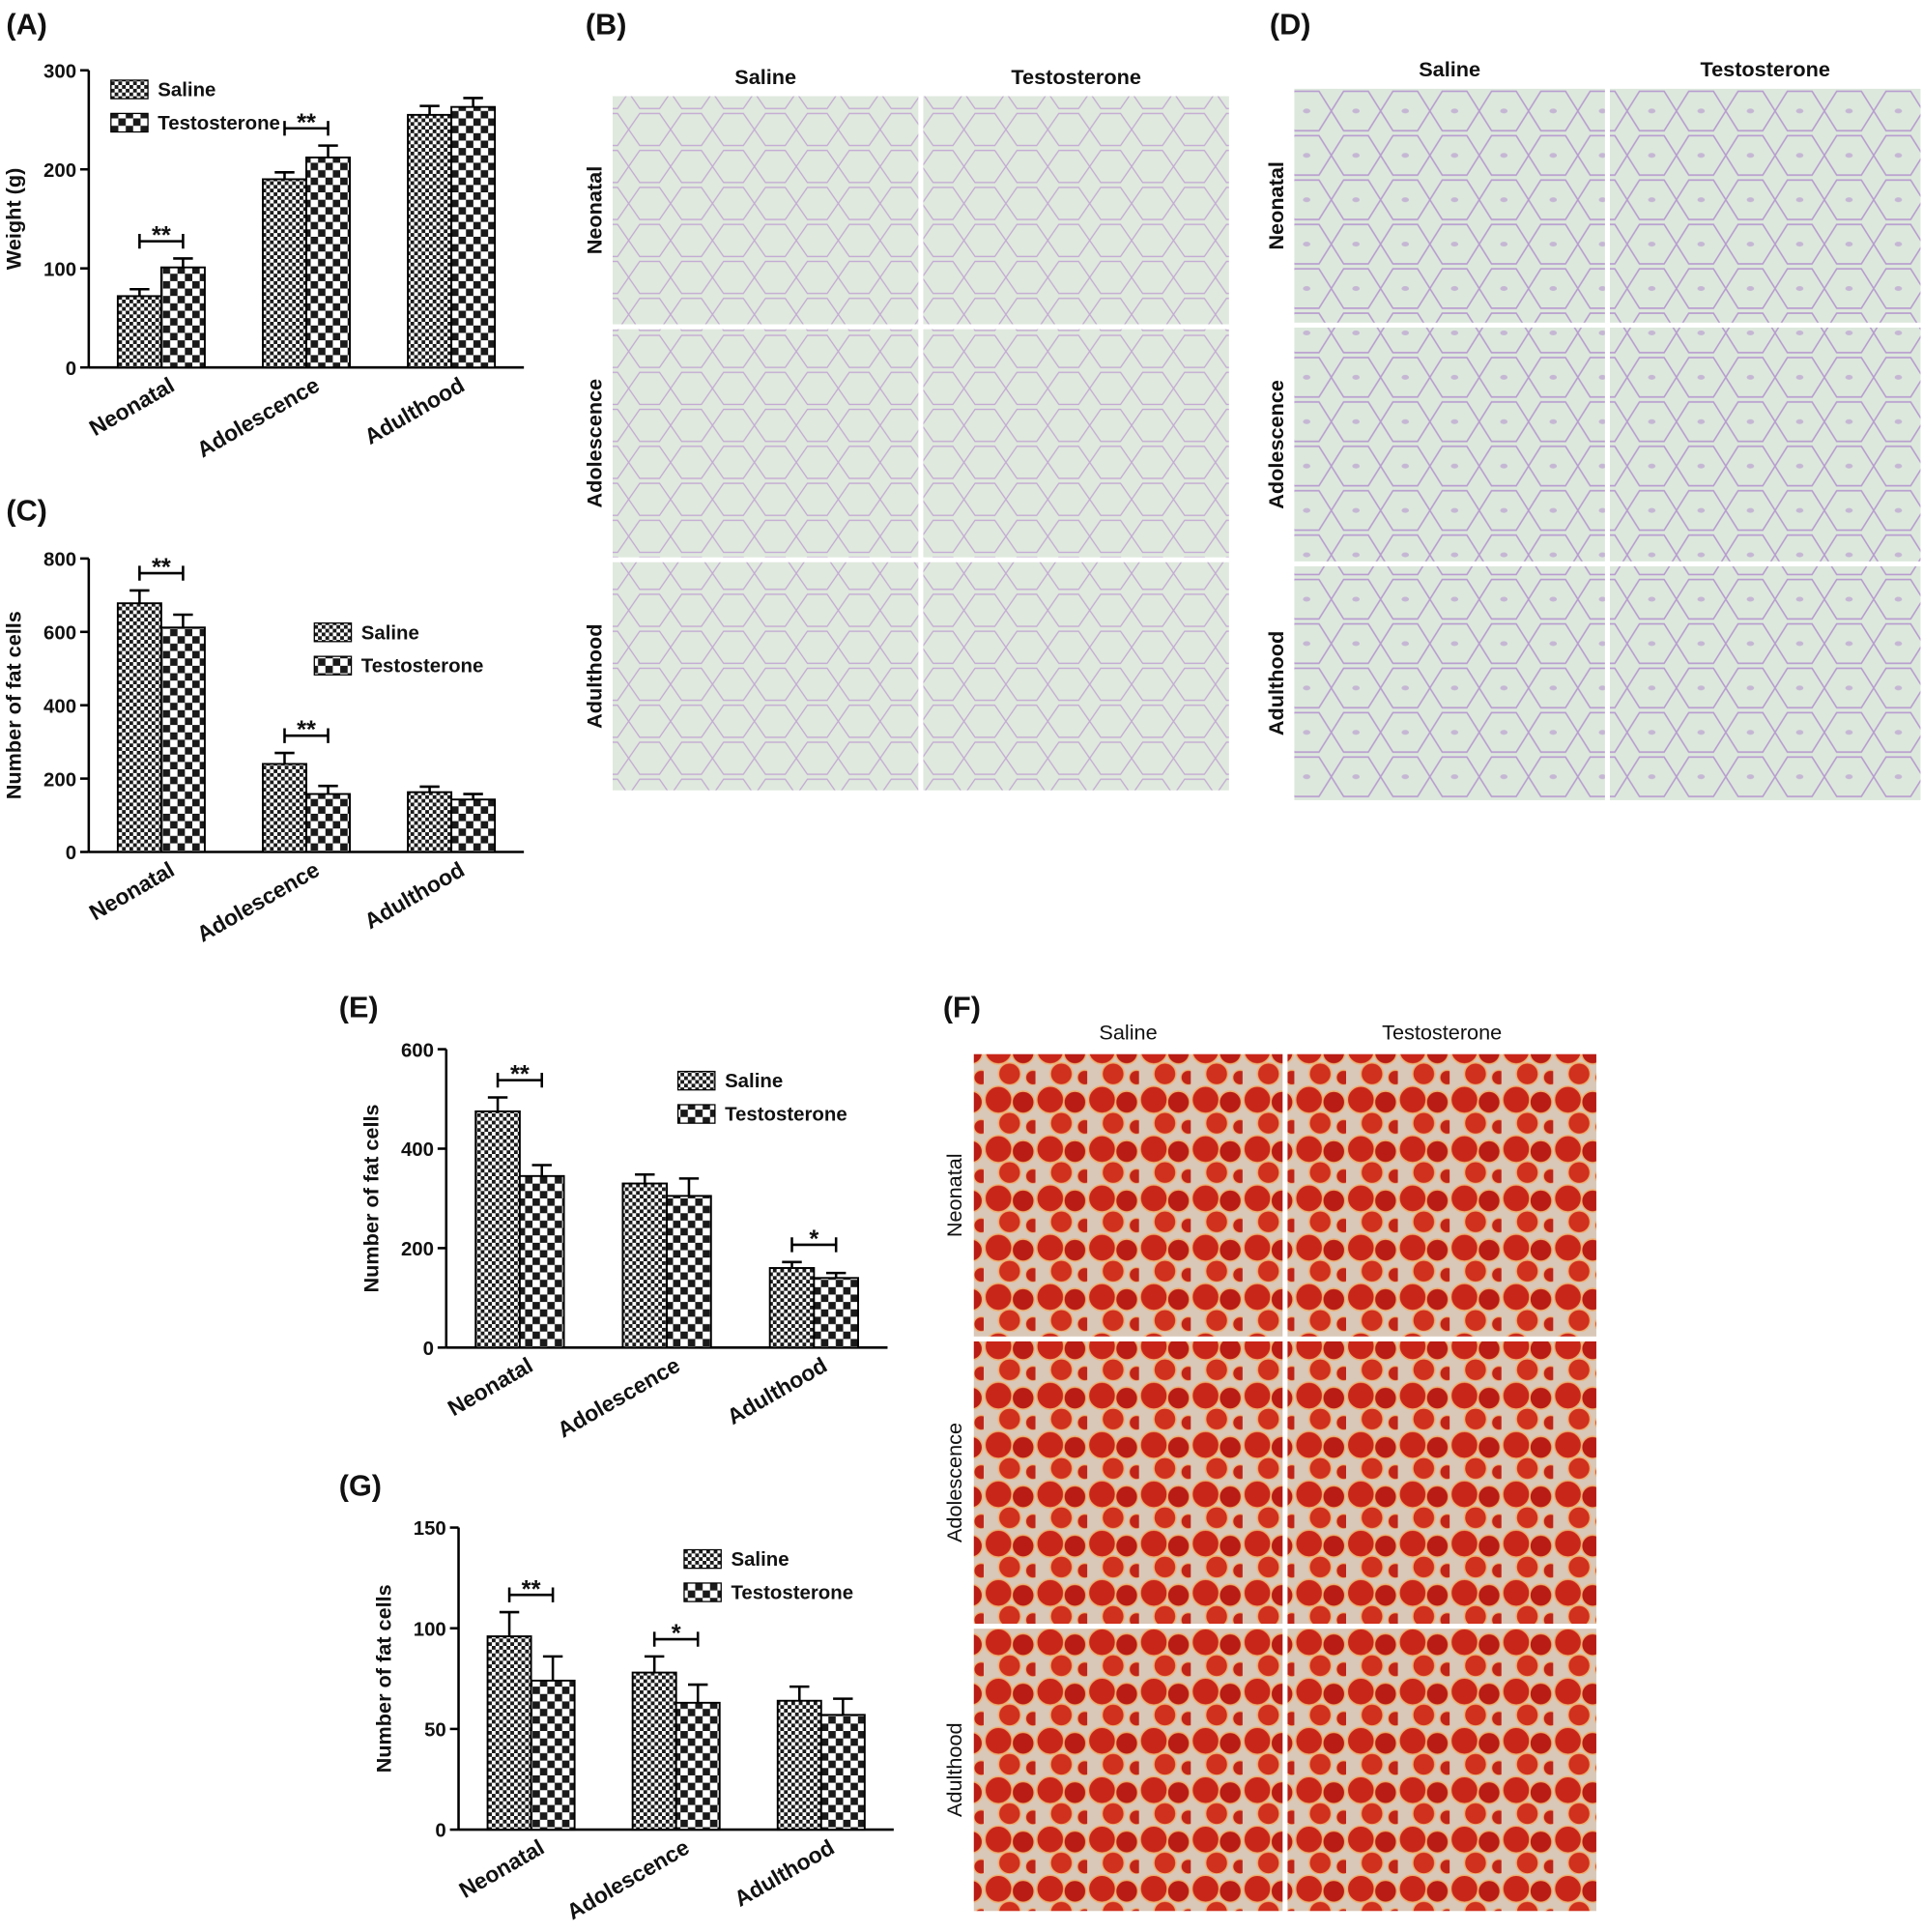 This screenshot has height=1932, width=1923. Describe the element at coordinates (360, 1486) in the screenshot. I see `panel-label: (G)` at that location.